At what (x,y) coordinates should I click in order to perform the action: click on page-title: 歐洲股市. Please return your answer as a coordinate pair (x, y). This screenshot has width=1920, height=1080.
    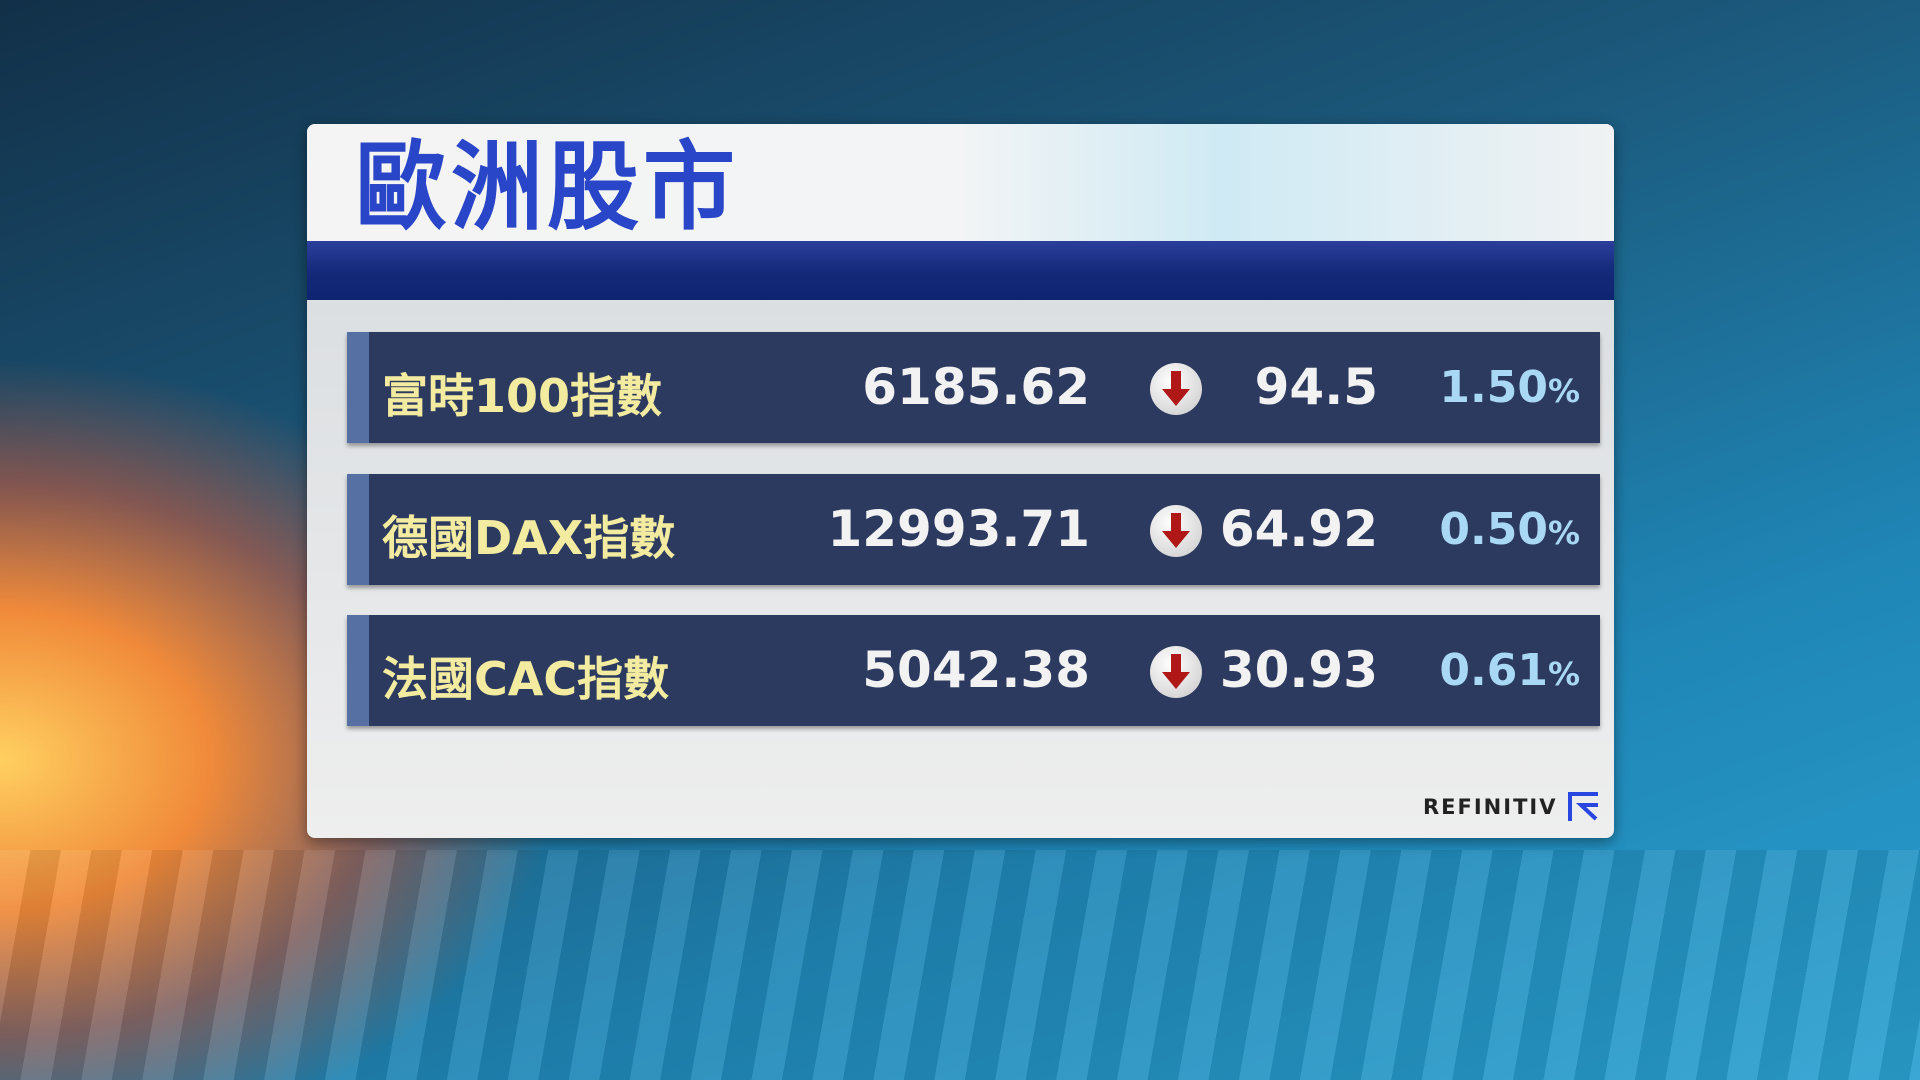
    Looking at the image, I should click on (547, 187).